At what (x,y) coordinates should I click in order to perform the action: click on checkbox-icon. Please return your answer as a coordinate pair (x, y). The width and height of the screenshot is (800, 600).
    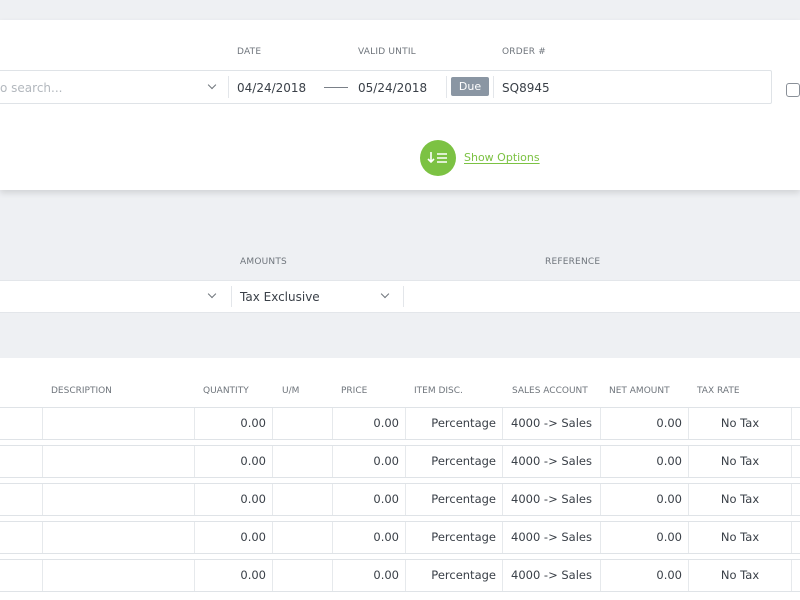
    Looking at the image, I should click on (793, 90).